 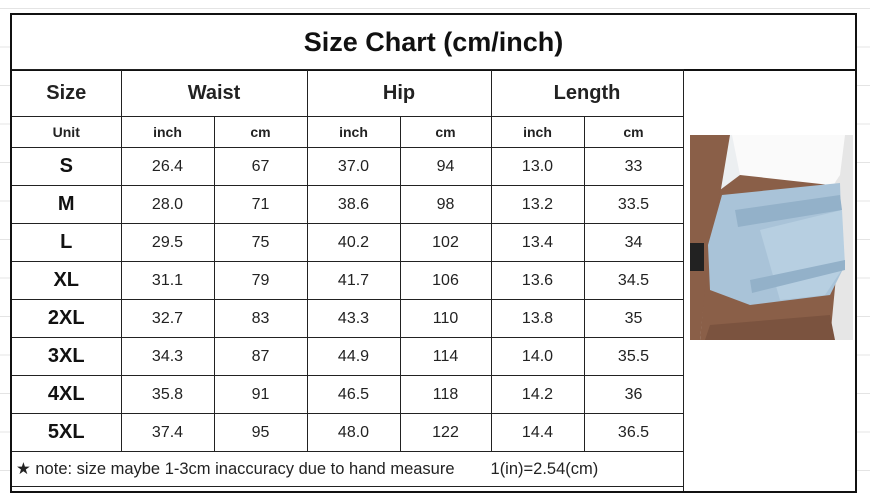 I want to click on header-row: Size Waist Hip Length, so click(x=348, y=93).